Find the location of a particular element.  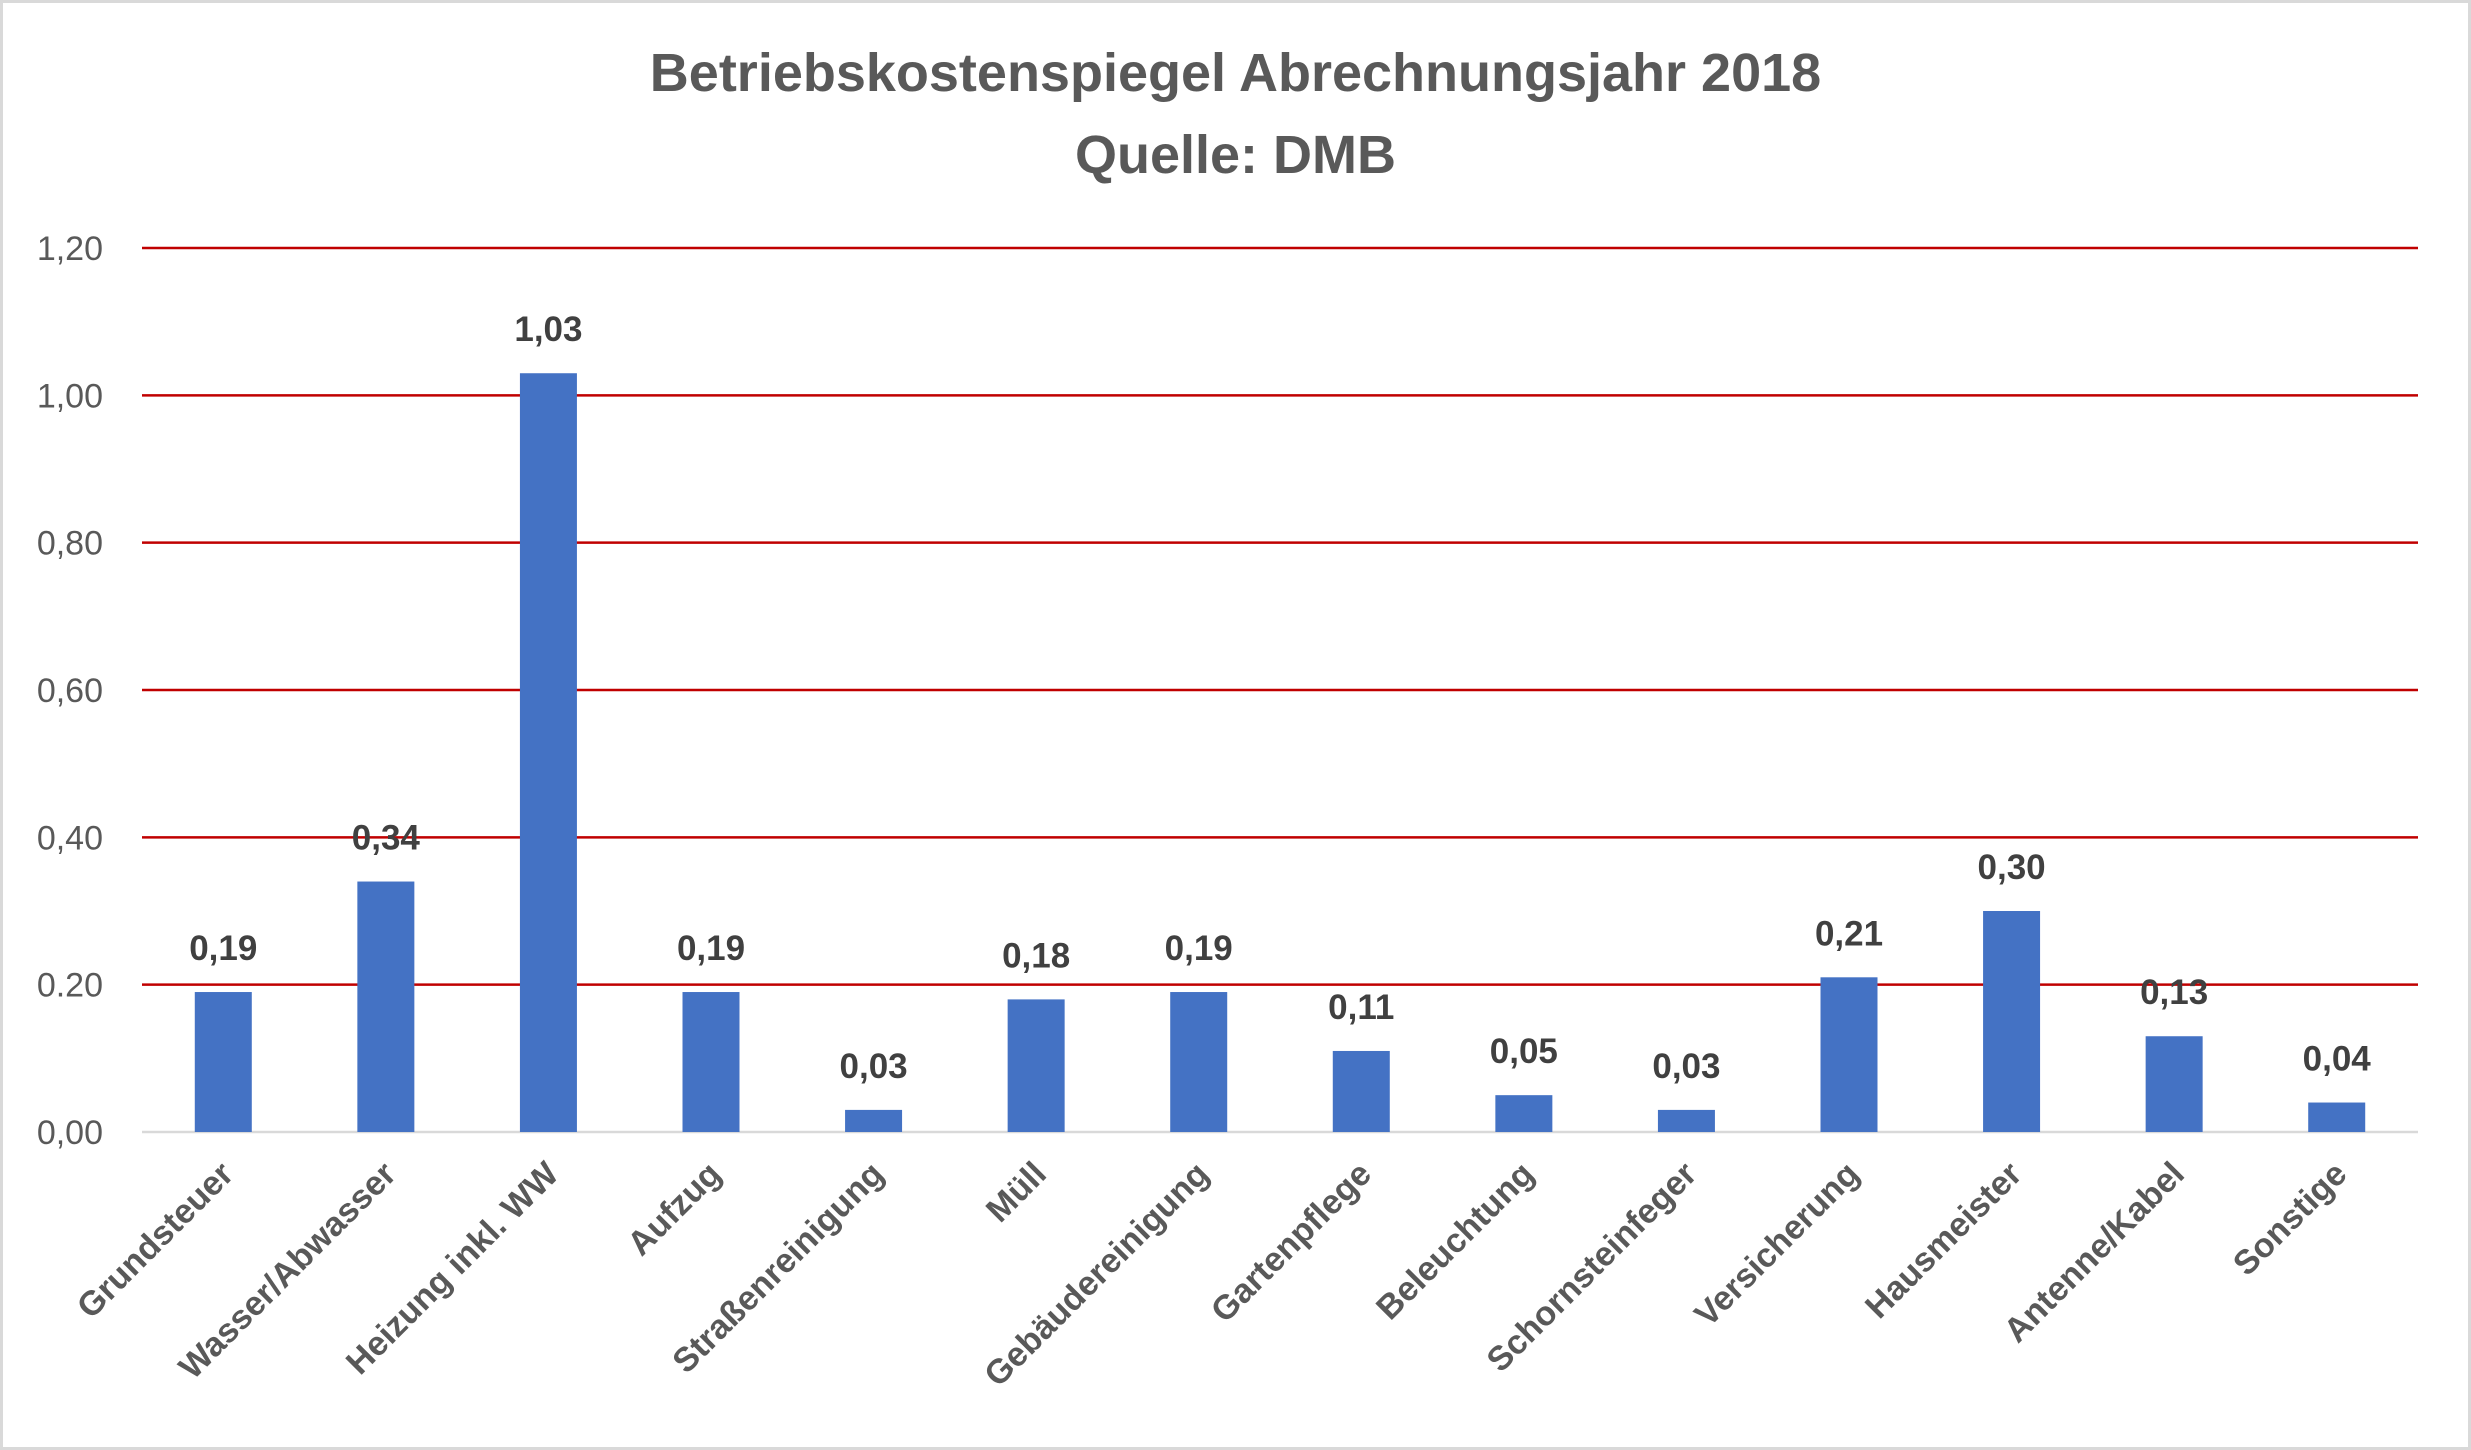

x-category-label: Sonstige is located at coordinates (2290, 1219).